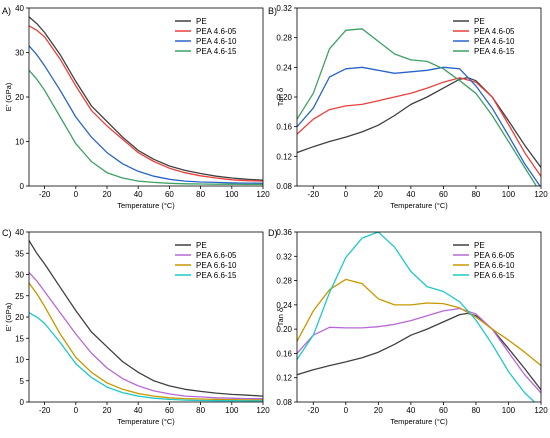  Describe the element at coordinates (19, 253) in the screenshot. I see `y-tick-label: 35` at that location.